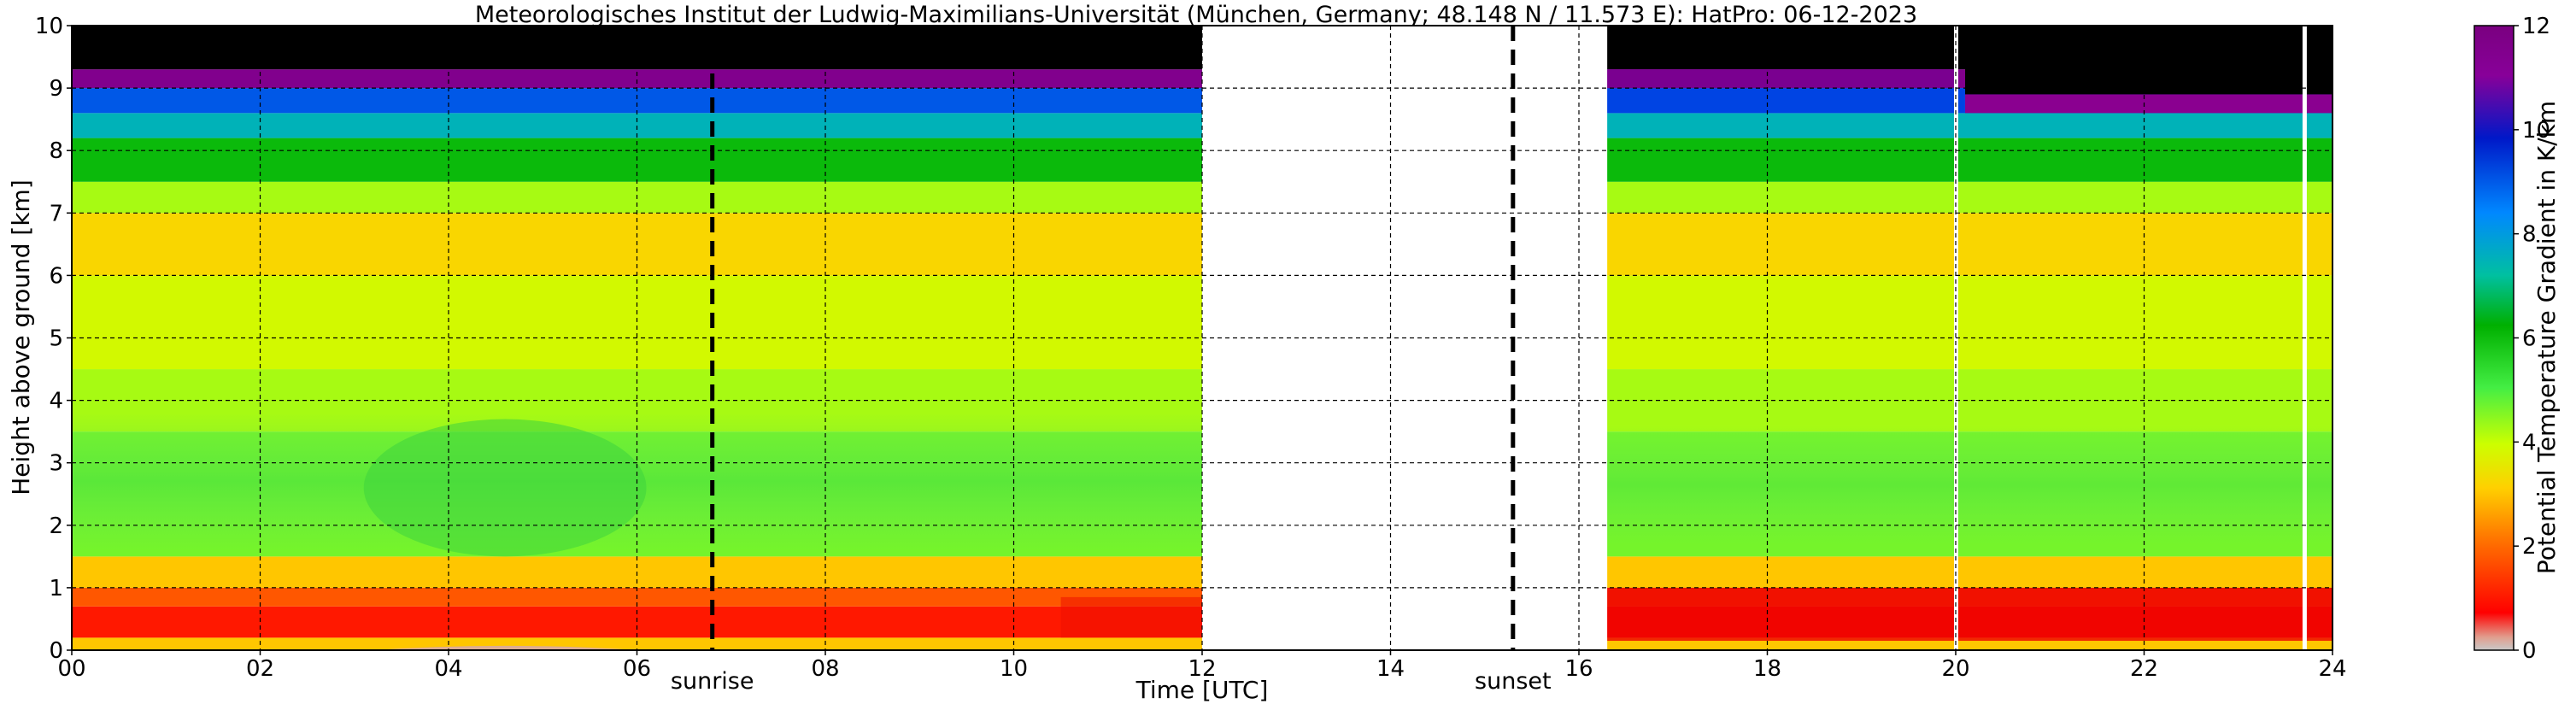  I want to click on x-axis-label: Time [UTC], so click(1202, 690).